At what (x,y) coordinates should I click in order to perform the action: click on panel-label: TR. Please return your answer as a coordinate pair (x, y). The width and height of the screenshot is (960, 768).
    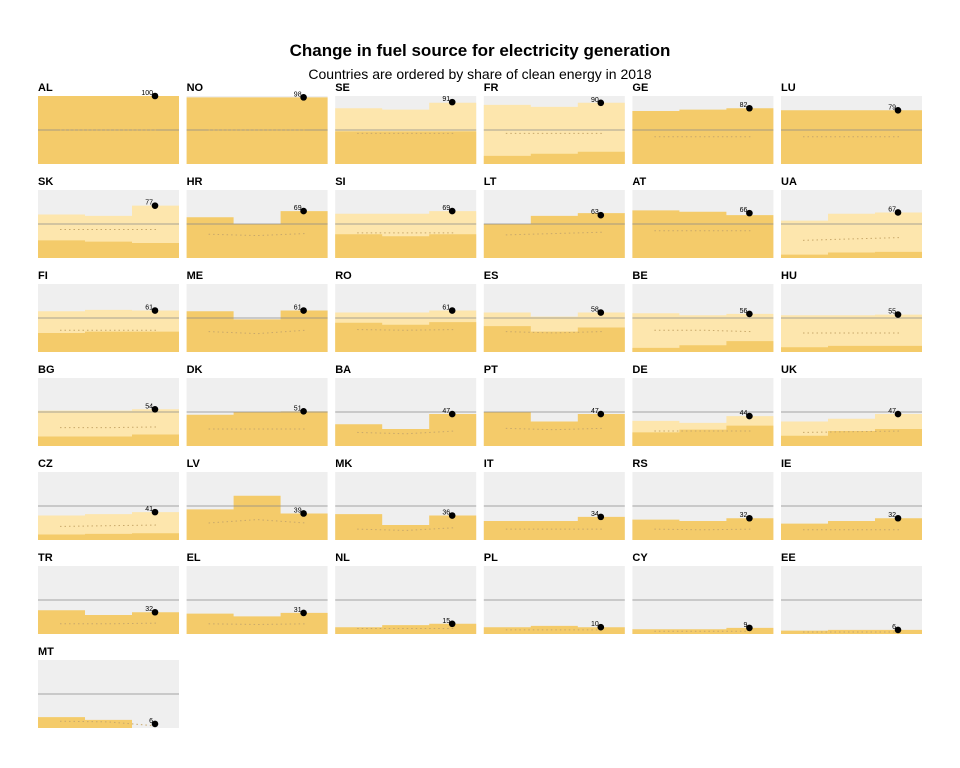
    Looking at the image, I should click on (45, 558).